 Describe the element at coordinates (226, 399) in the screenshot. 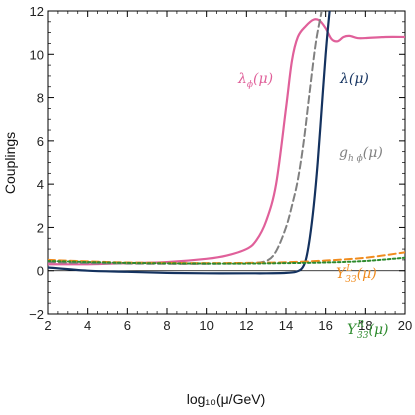

I see `x-axis-title: log₁₀(μ/GeV)` at that location.